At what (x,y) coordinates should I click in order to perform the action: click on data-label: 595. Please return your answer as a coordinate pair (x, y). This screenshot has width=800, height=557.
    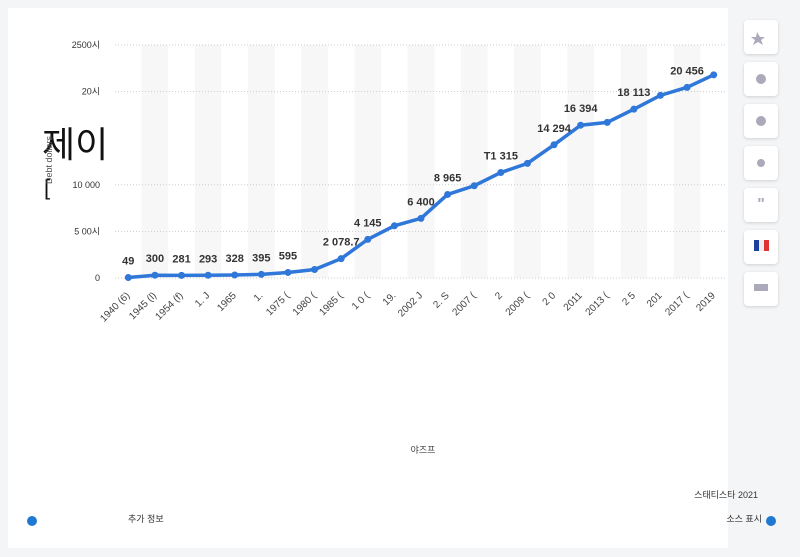
    Looking at the image, I should click on (288, 256).